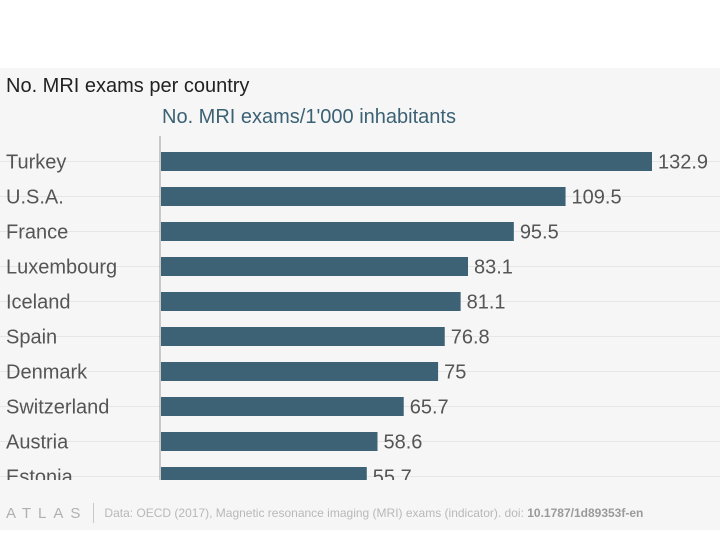  Describe the element at coordinates (455, 373) in the screenshot. I see `value-label: 75` at that location.